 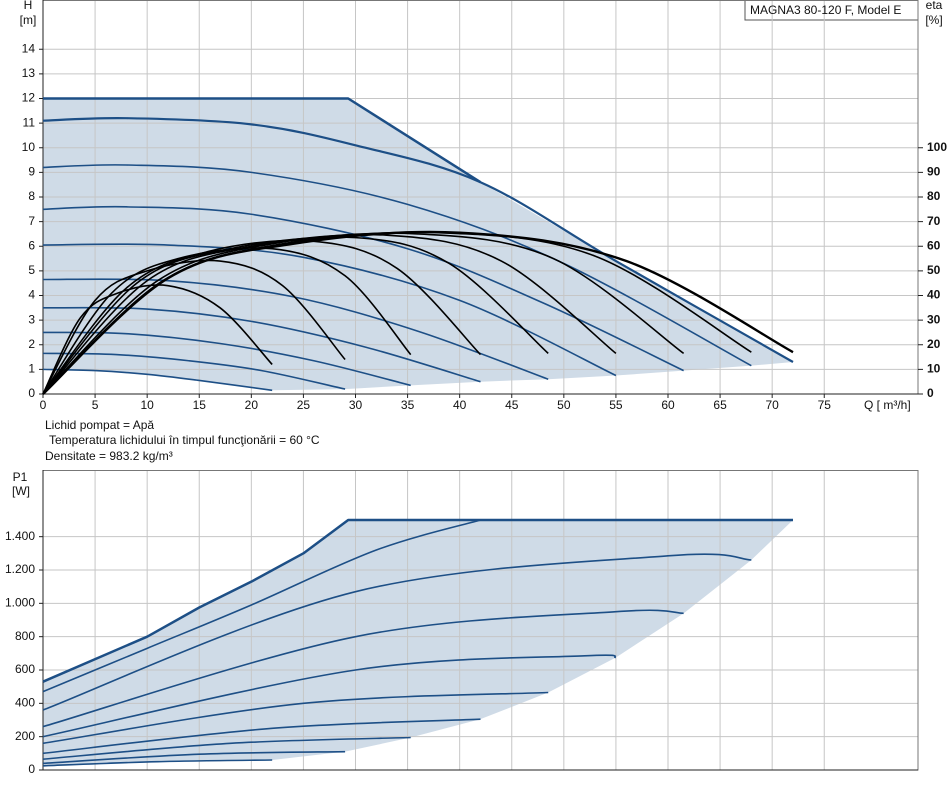 I want to click on y2-tick-label: 90, so click(x=934, y=172).